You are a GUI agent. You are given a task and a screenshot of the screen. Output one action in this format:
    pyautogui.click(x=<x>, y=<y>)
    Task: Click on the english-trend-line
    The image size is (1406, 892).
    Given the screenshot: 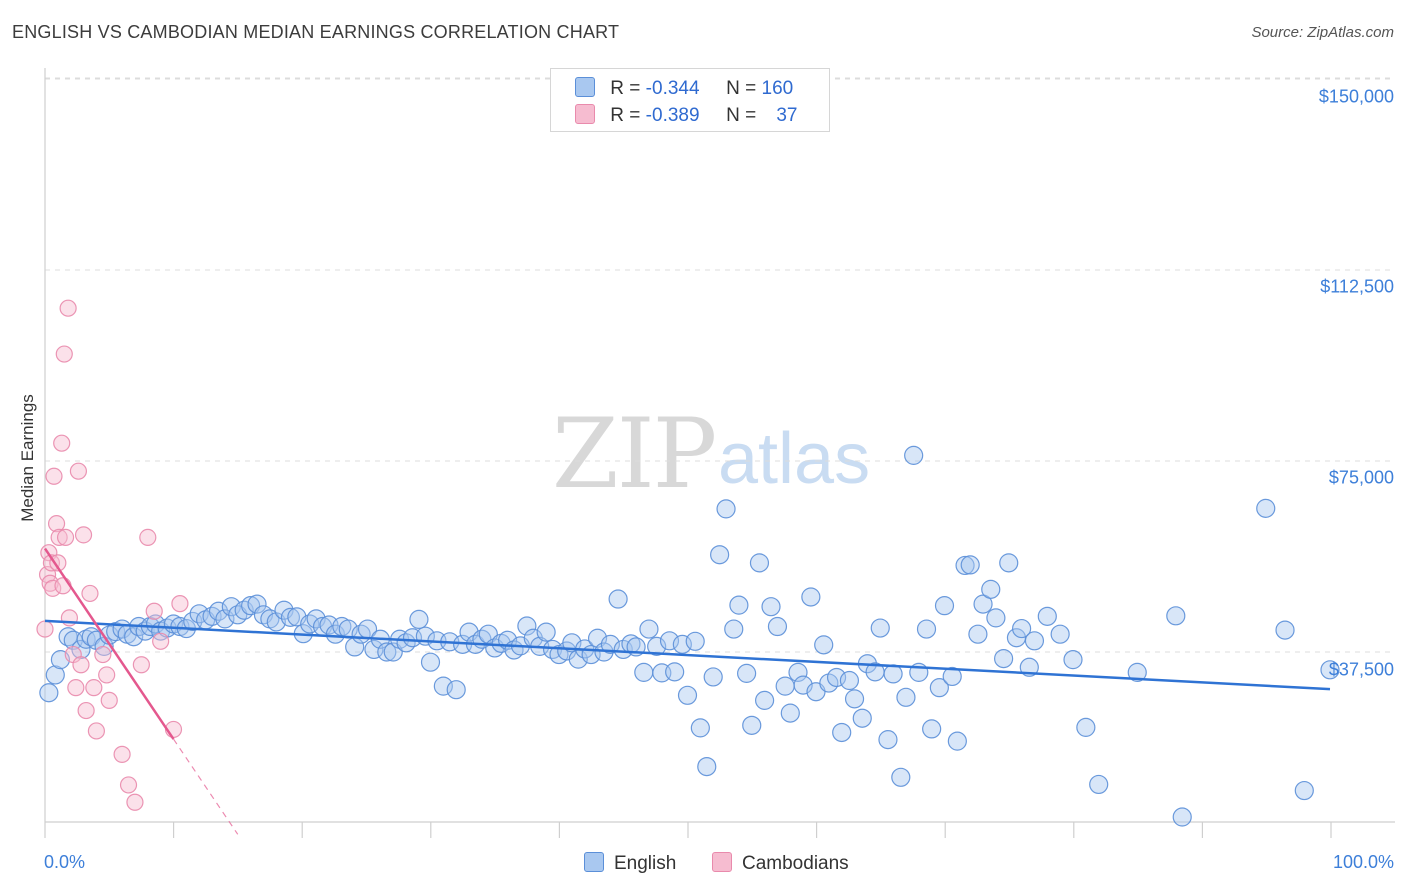 What is the action you would take?
    pyautogui.click(x=687, y=655)
    